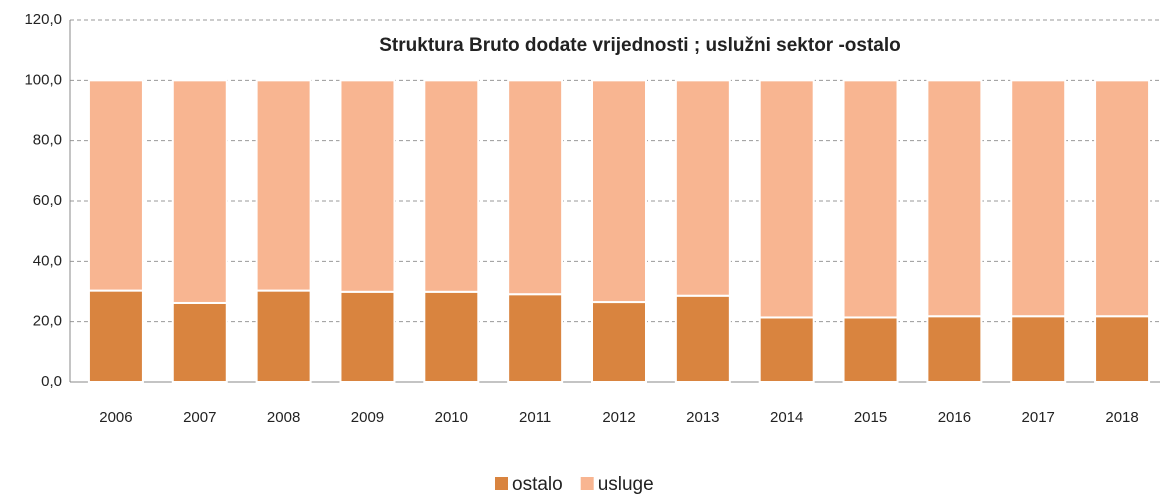  I want to click on x-tick-label: 2012, so click(618, 417).